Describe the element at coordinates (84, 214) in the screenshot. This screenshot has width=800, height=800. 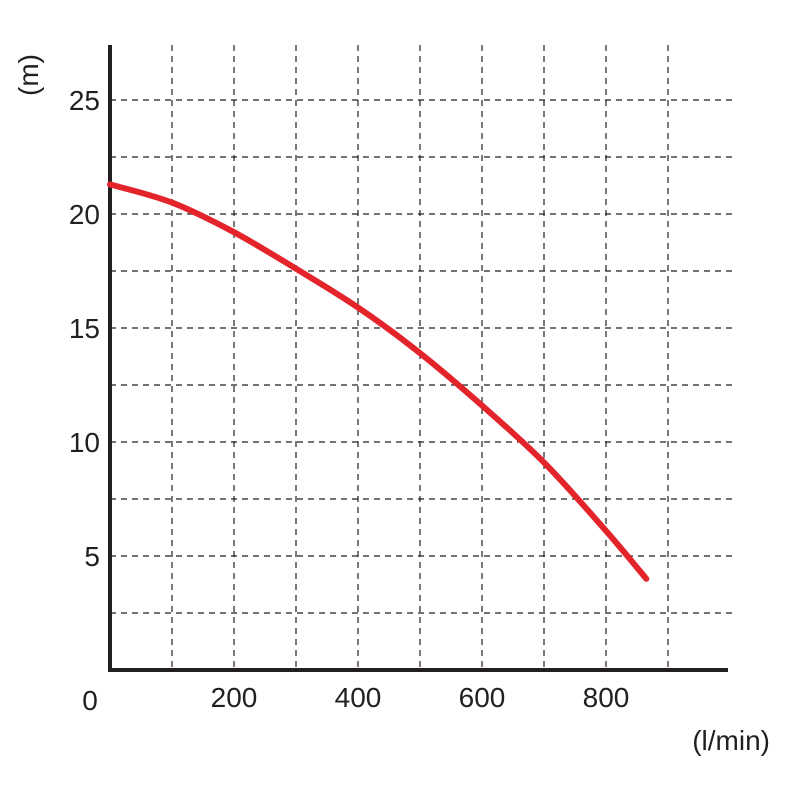
I see `y-tick-label: 20` at that location.